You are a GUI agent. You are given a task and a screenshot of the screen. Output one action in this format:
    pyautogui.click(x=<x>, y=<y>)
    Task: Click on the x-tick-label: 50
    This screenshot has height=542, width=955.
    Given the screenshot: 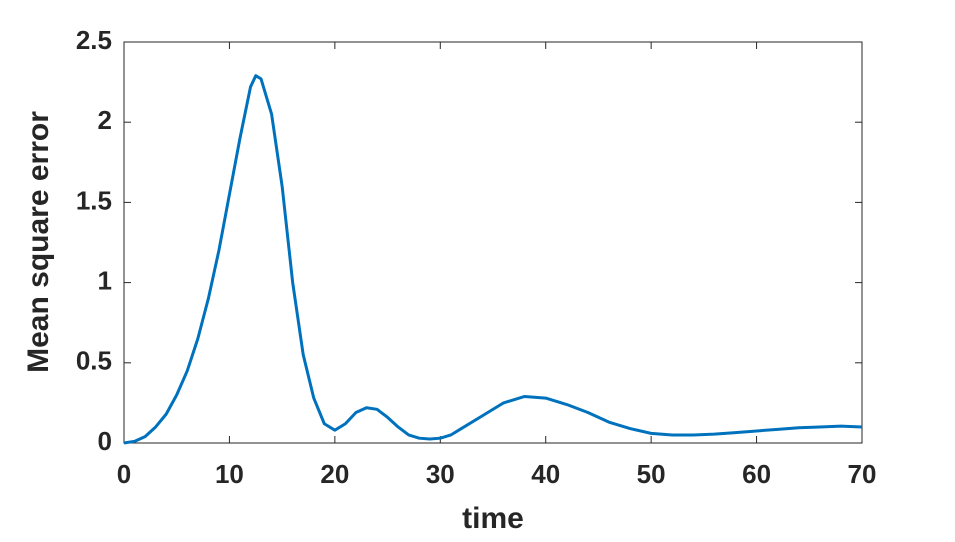 What is the action you would take?
    pyautogui.click(x=651, y=474)
    